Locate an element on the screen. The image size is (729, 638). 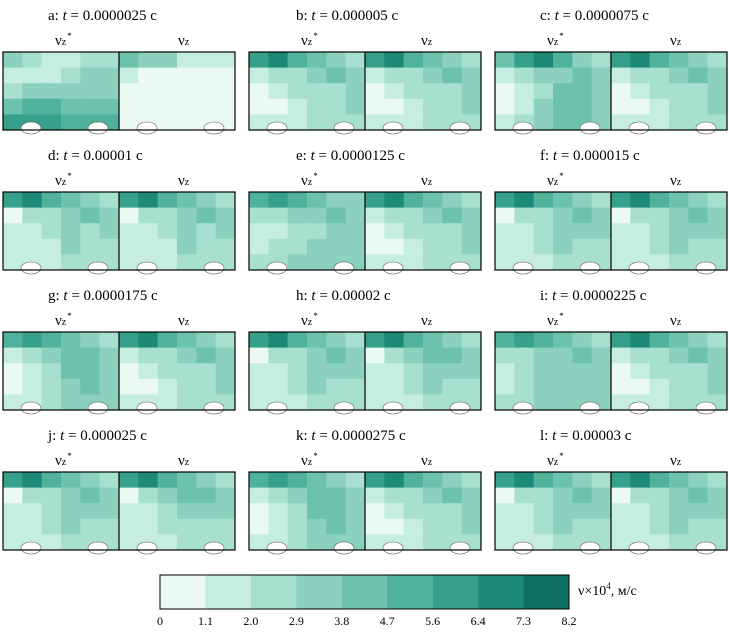
colorbar-border is located at coordinates (364, 592).